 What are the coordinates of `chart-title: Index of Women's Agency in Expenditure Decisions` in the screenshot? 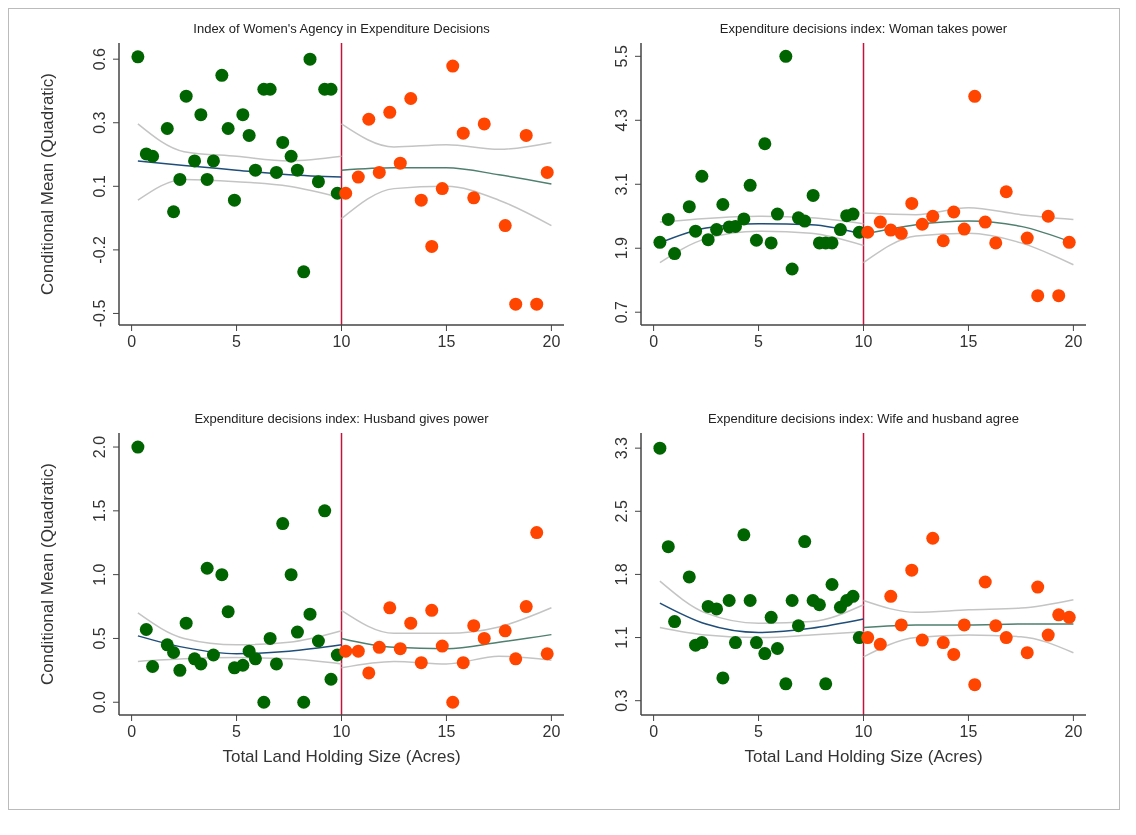 It's located at (341, 28).